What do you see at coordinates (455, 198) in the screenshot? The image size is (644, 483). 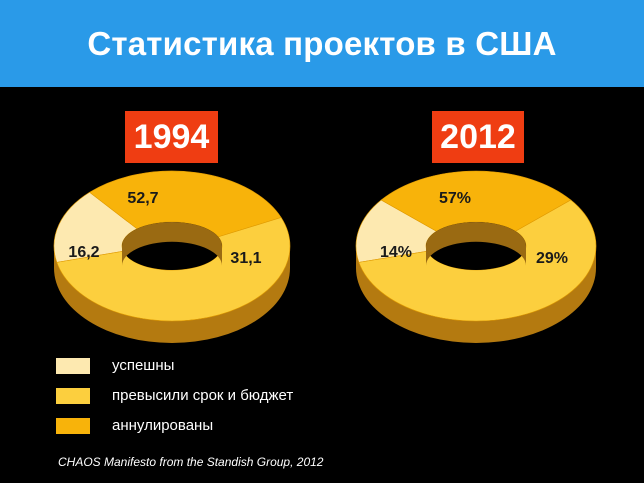 I see `donut-2012-data-label-1: 57%` at bounding box center [455, 198].